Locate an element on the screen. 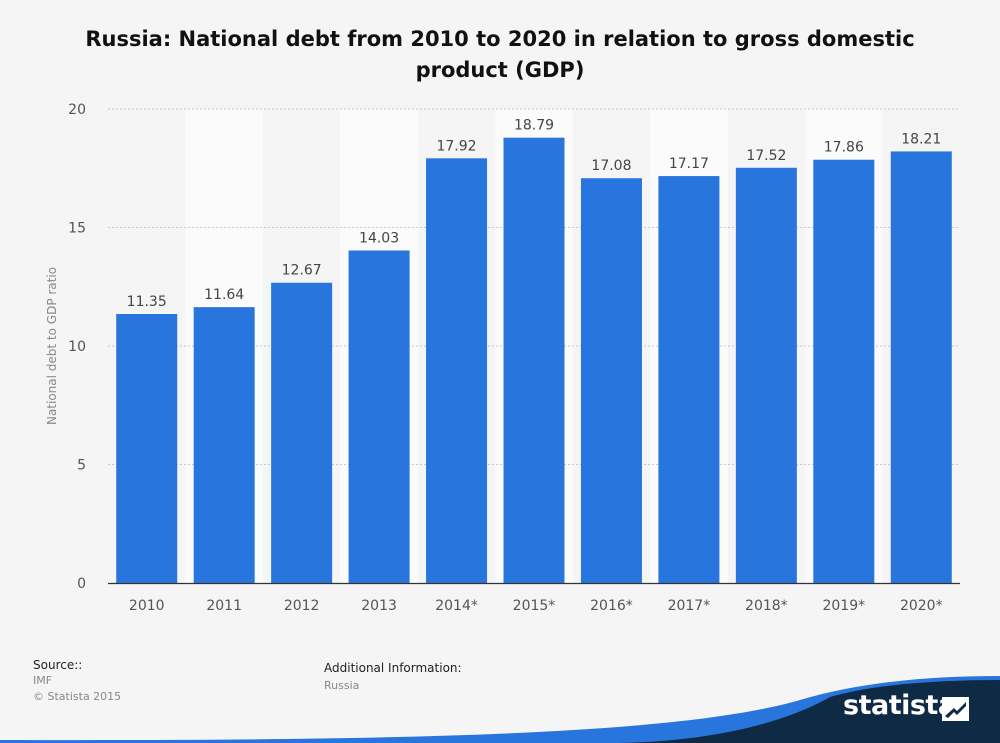 The image size is (1000, 743). y-tick-labels: 0 5 10 15 20 is located at coordinates (77, 347).